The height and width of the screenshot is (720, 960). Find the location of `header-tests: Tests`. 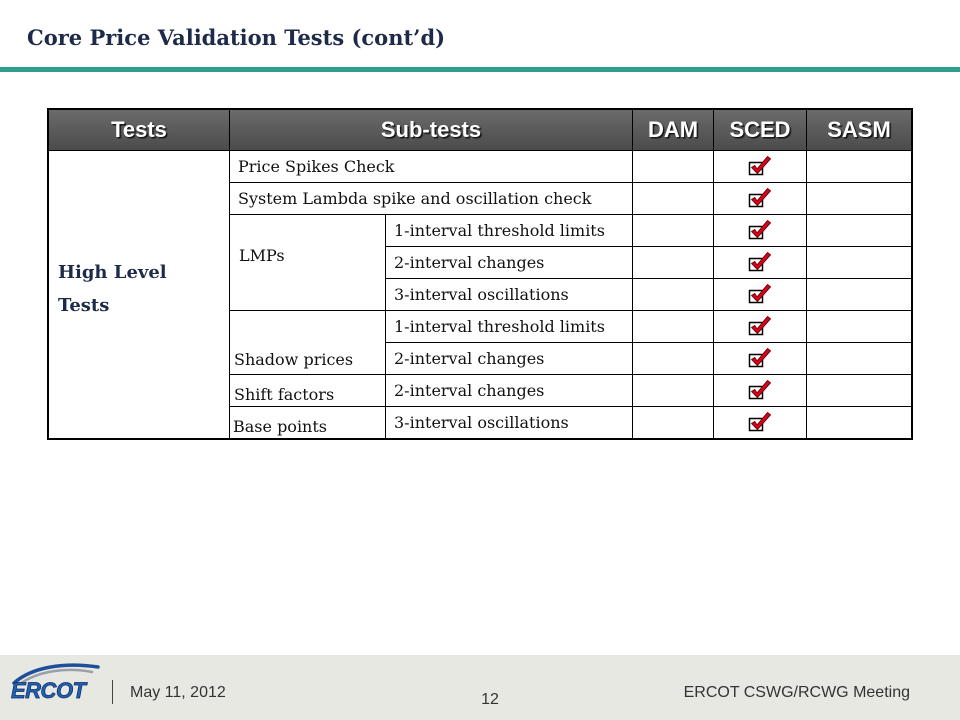

header-tests: Tests is located at coordinates (139, 130).